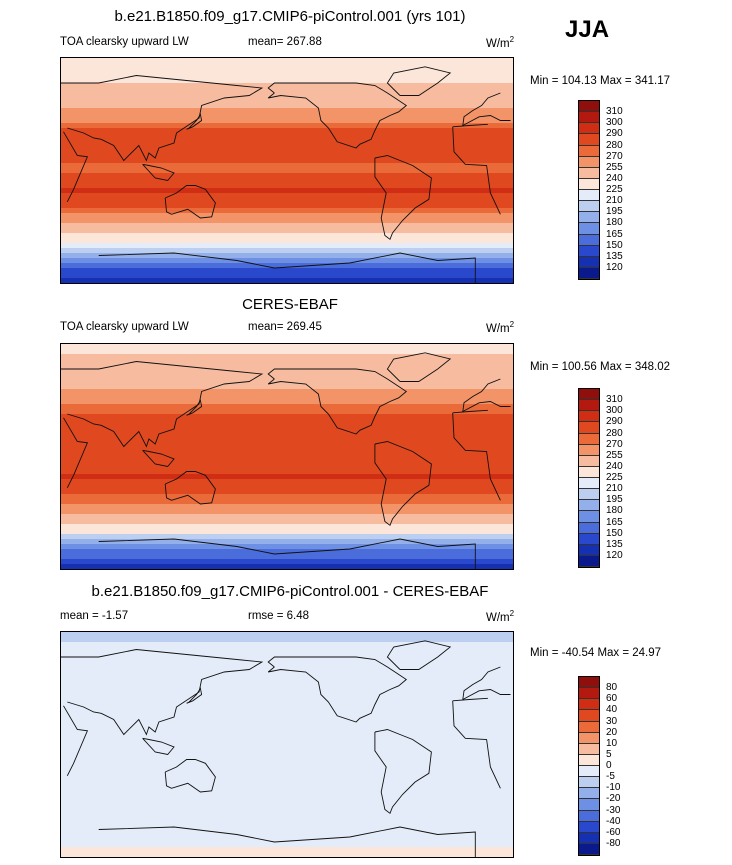 Image resolution: width=732 pixels, height=865 pixels. What do you see at coordinates (614, 555) in the screenshot?
I see `colorbar-tick-label: 120` at bounding box center [614, 555].